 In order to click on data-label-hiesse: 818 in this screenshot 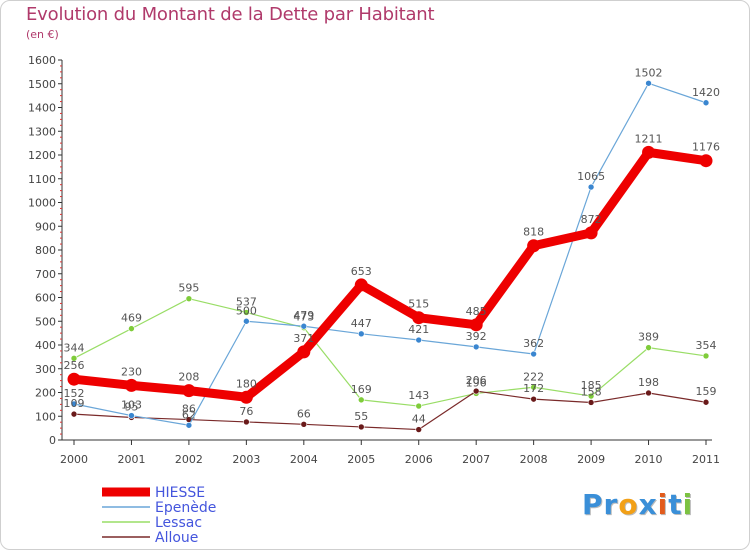, I will do `click(533, 232)`.